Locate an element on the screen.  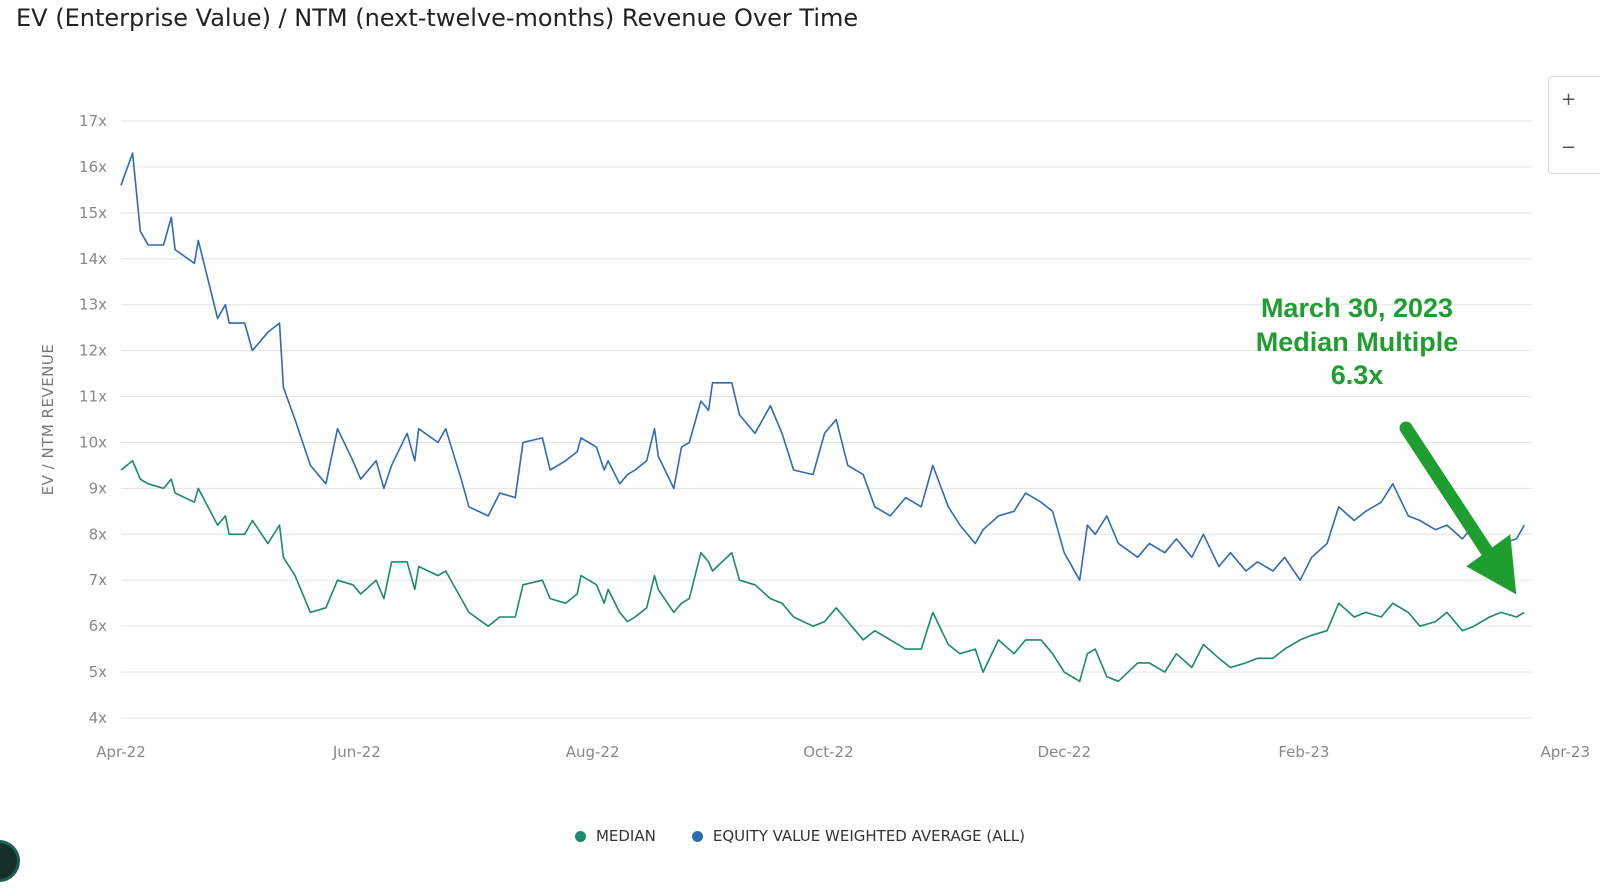
y-tick-label: 4x is located at coordinates (98, 718).